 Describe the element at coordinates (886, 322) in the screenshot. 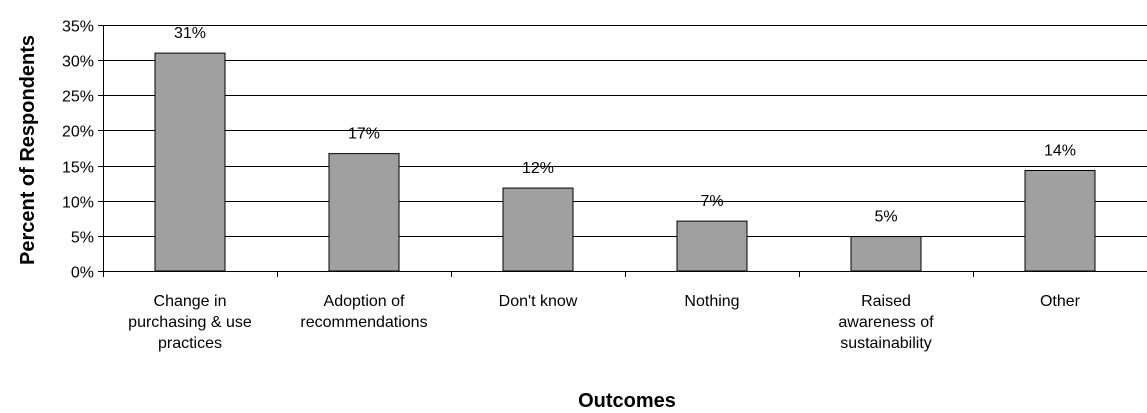

I see `category-label: Raised awareness of sustainability` at that location.